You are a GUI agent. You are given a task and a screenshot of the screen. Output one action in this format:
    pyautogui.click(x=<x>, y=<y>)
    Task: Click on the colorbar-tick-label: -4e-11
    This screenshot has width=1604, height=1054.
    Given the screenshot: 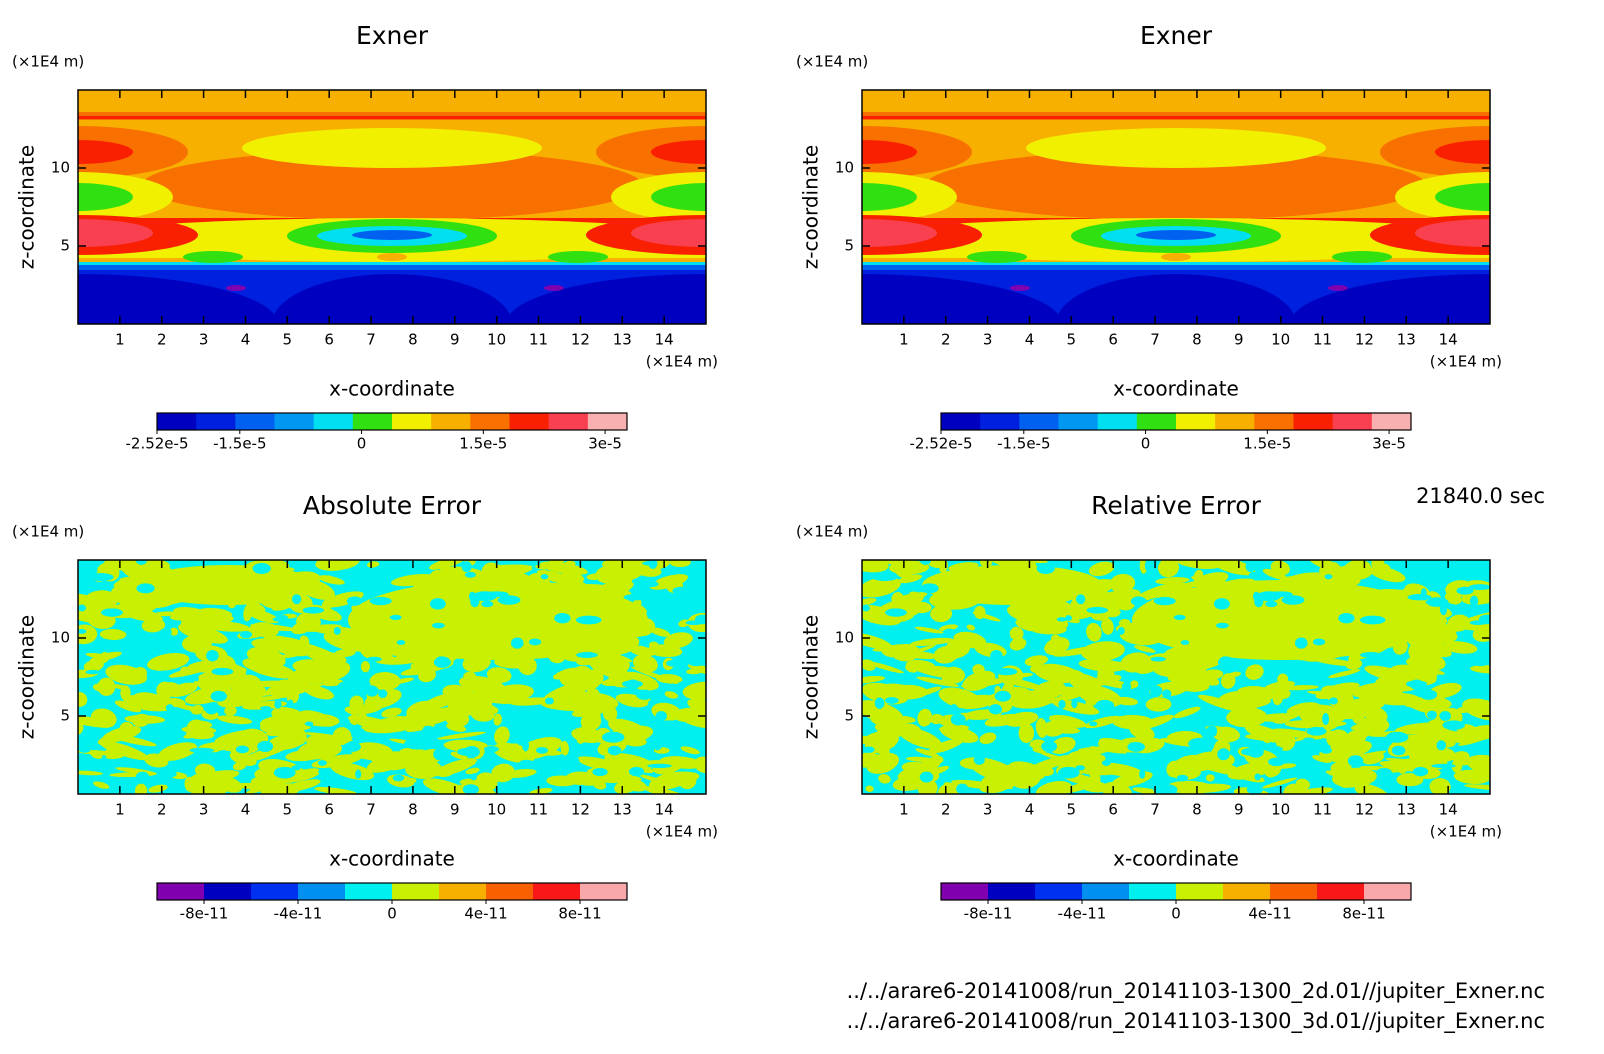 What is the action you would take?
    pyautogui.click(x=1082, y=914)
    